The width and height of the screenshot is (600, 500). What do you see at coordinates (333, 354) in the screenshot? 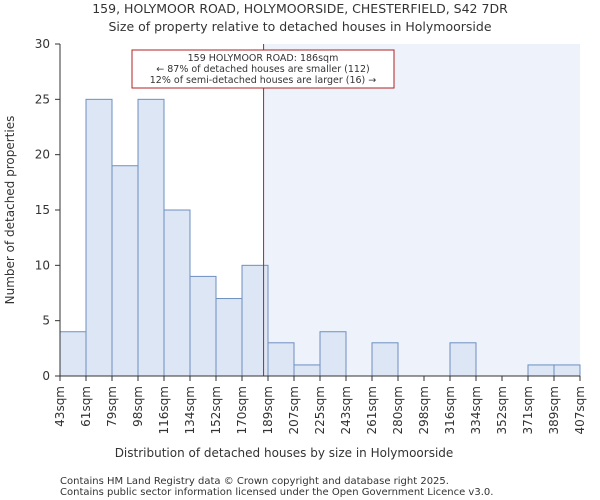
I see `bar-225sqm` at bounding box center [333, 354].